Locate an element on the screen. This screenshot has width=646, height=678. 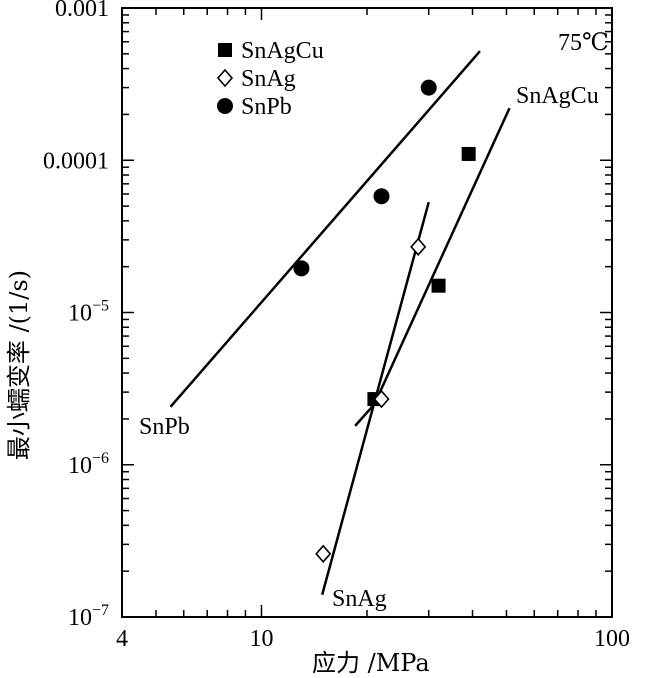
legend-label-snag: SnAg is located at coordinates (268, 79).